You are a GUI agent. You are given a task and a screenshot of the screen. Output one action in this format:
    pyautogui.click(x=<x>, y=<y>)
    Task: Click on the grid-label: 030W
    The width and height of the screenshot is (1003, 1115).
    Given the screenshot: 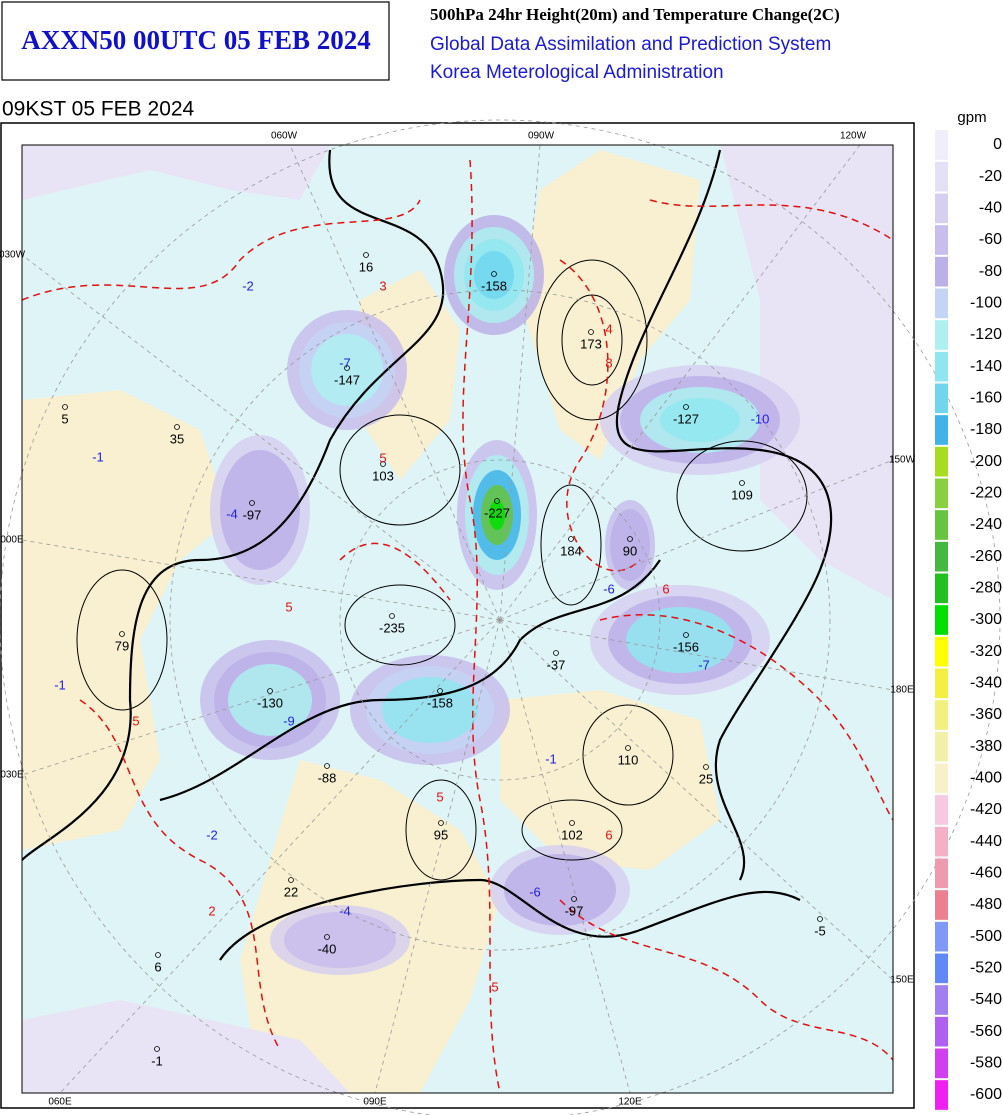 What is the action you would take?
    pyautogui.click(x=13, y=255)
    